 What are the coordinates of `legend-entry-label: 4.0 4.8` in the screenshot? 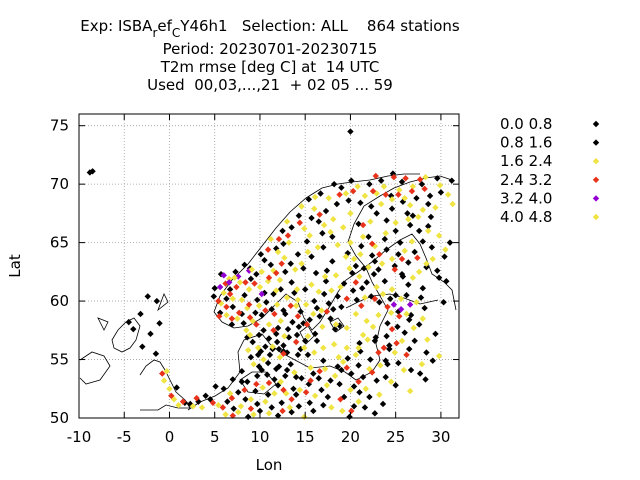 It's located at (526, 217).